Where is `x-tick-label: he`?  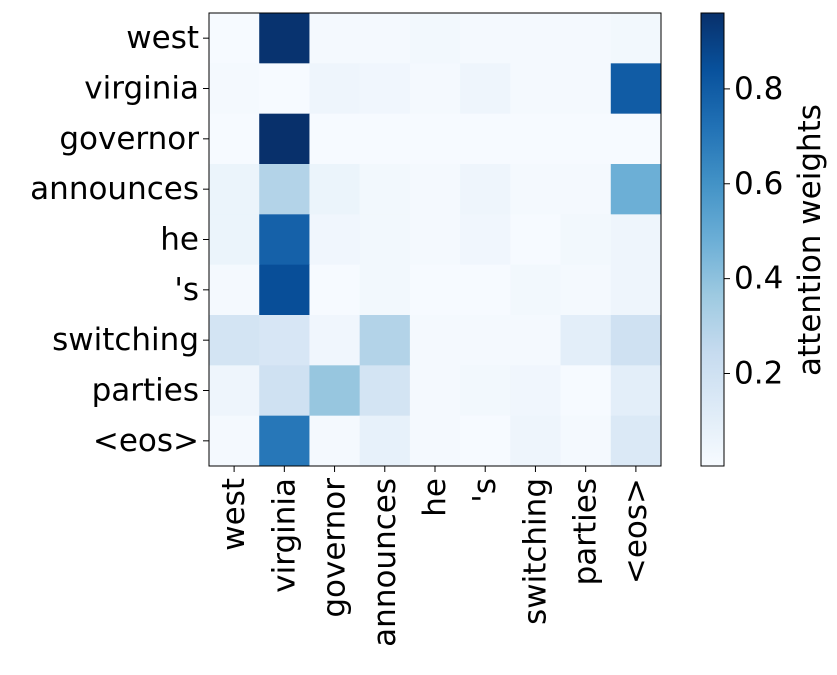 x-tick-label: he is located at coordinates (435, 497).